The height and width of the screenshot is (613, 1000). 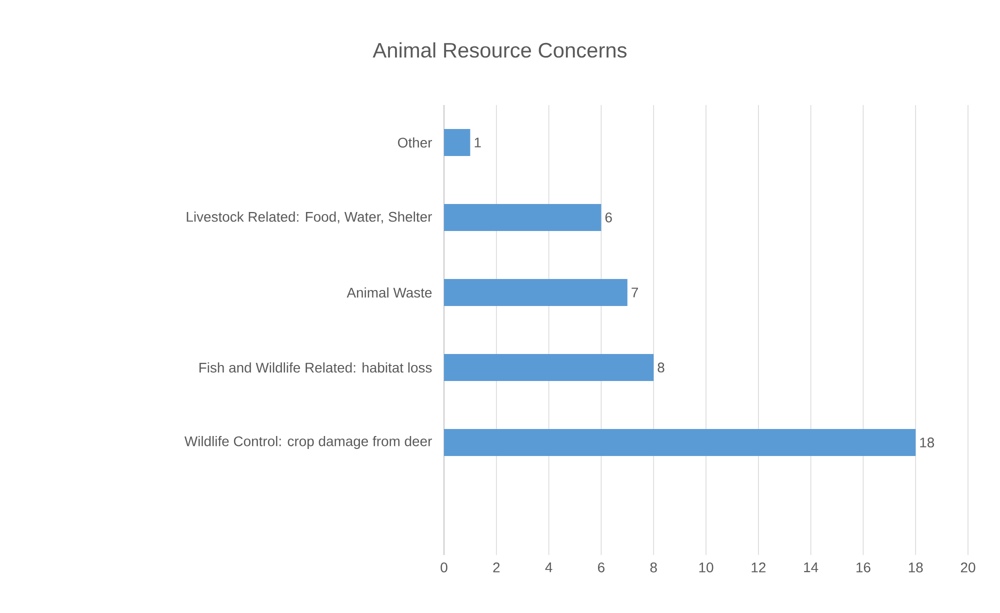 I want to click on data-label: 18, so click(x=927, y=443).